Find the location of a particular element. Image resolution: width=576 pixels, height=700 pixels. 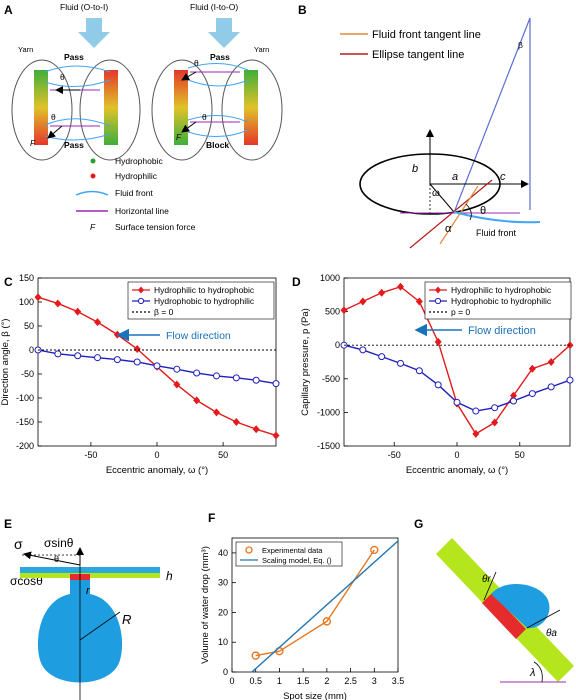

legend-f-symbol: F is located at coordinates (93, 227).